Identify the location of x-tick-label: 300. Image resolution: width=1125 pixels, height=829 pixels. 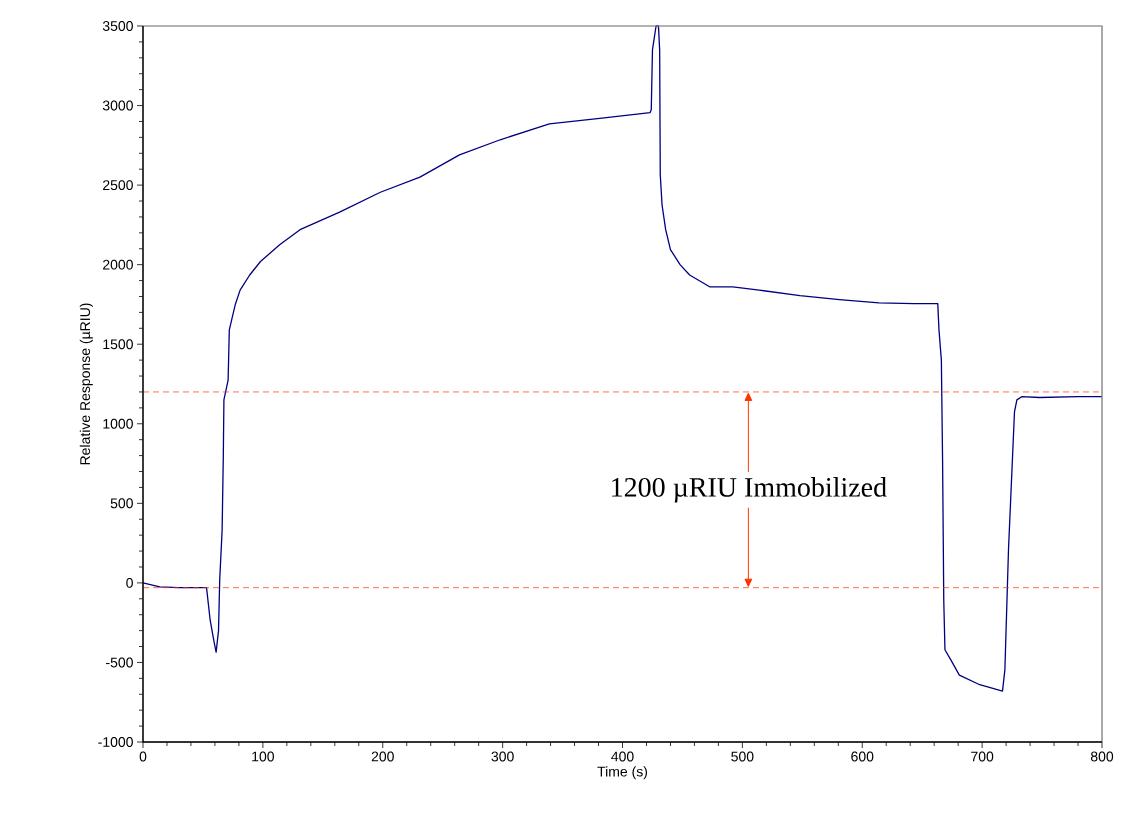
(502, 756).